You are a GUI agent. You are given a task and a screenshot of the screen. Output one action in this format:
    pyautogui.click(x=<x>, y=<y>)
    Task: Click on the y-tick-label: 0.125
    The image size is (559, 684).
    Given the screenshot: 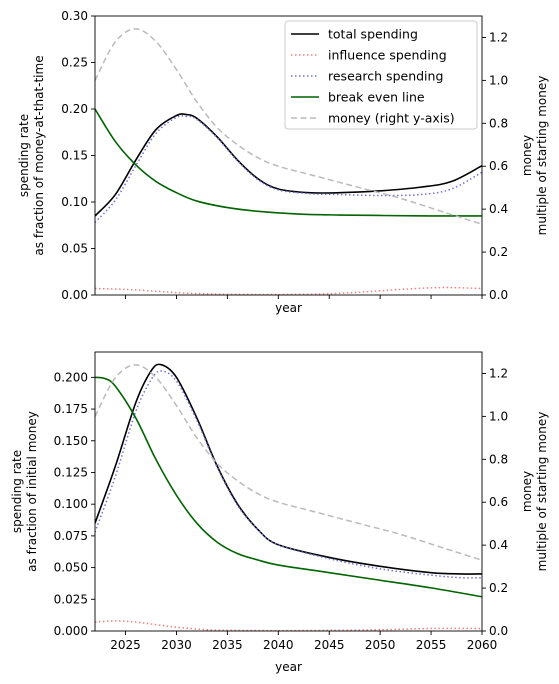 What is the action you would take?
    pyautogui.click(x=71, y=472)
    